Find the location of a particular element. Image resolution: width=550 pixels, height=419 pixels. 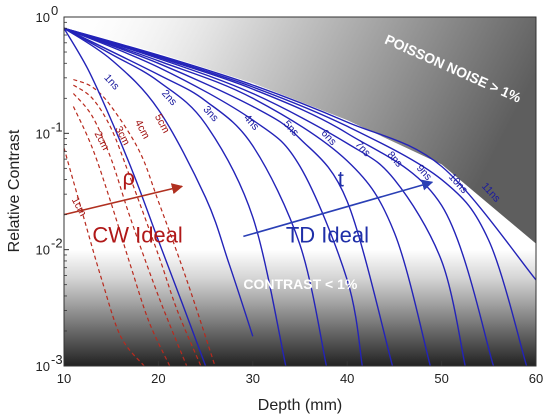

x-axis-title: Depth (mm) is located at coordinates (300, 405).